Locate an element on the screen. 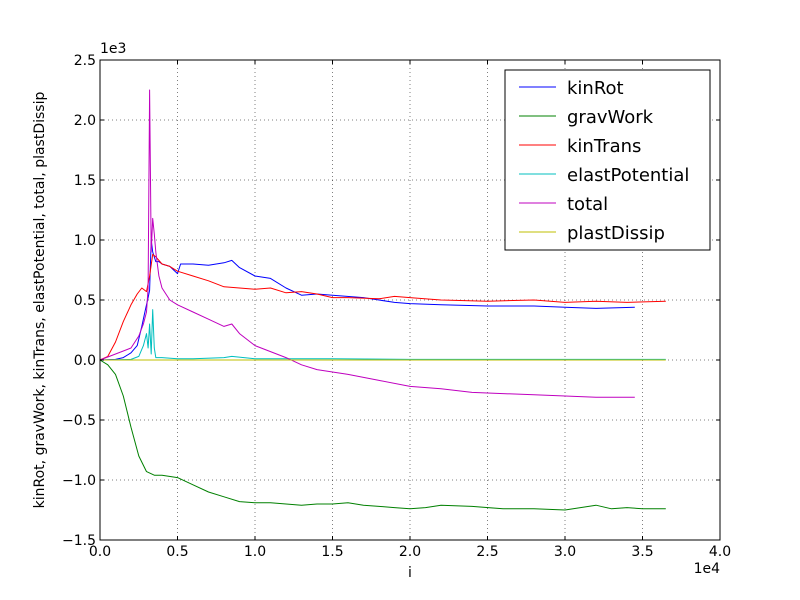 This screenshot has width=800, height=600. y-tick-label: −1.5 is located at coordinates (79, 541).